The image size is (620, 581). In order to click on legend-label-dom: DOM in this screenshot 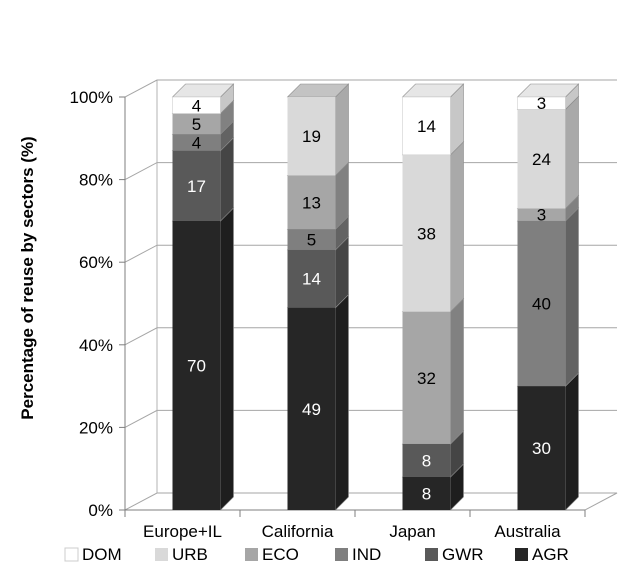, I will do `click(102, 554)`.